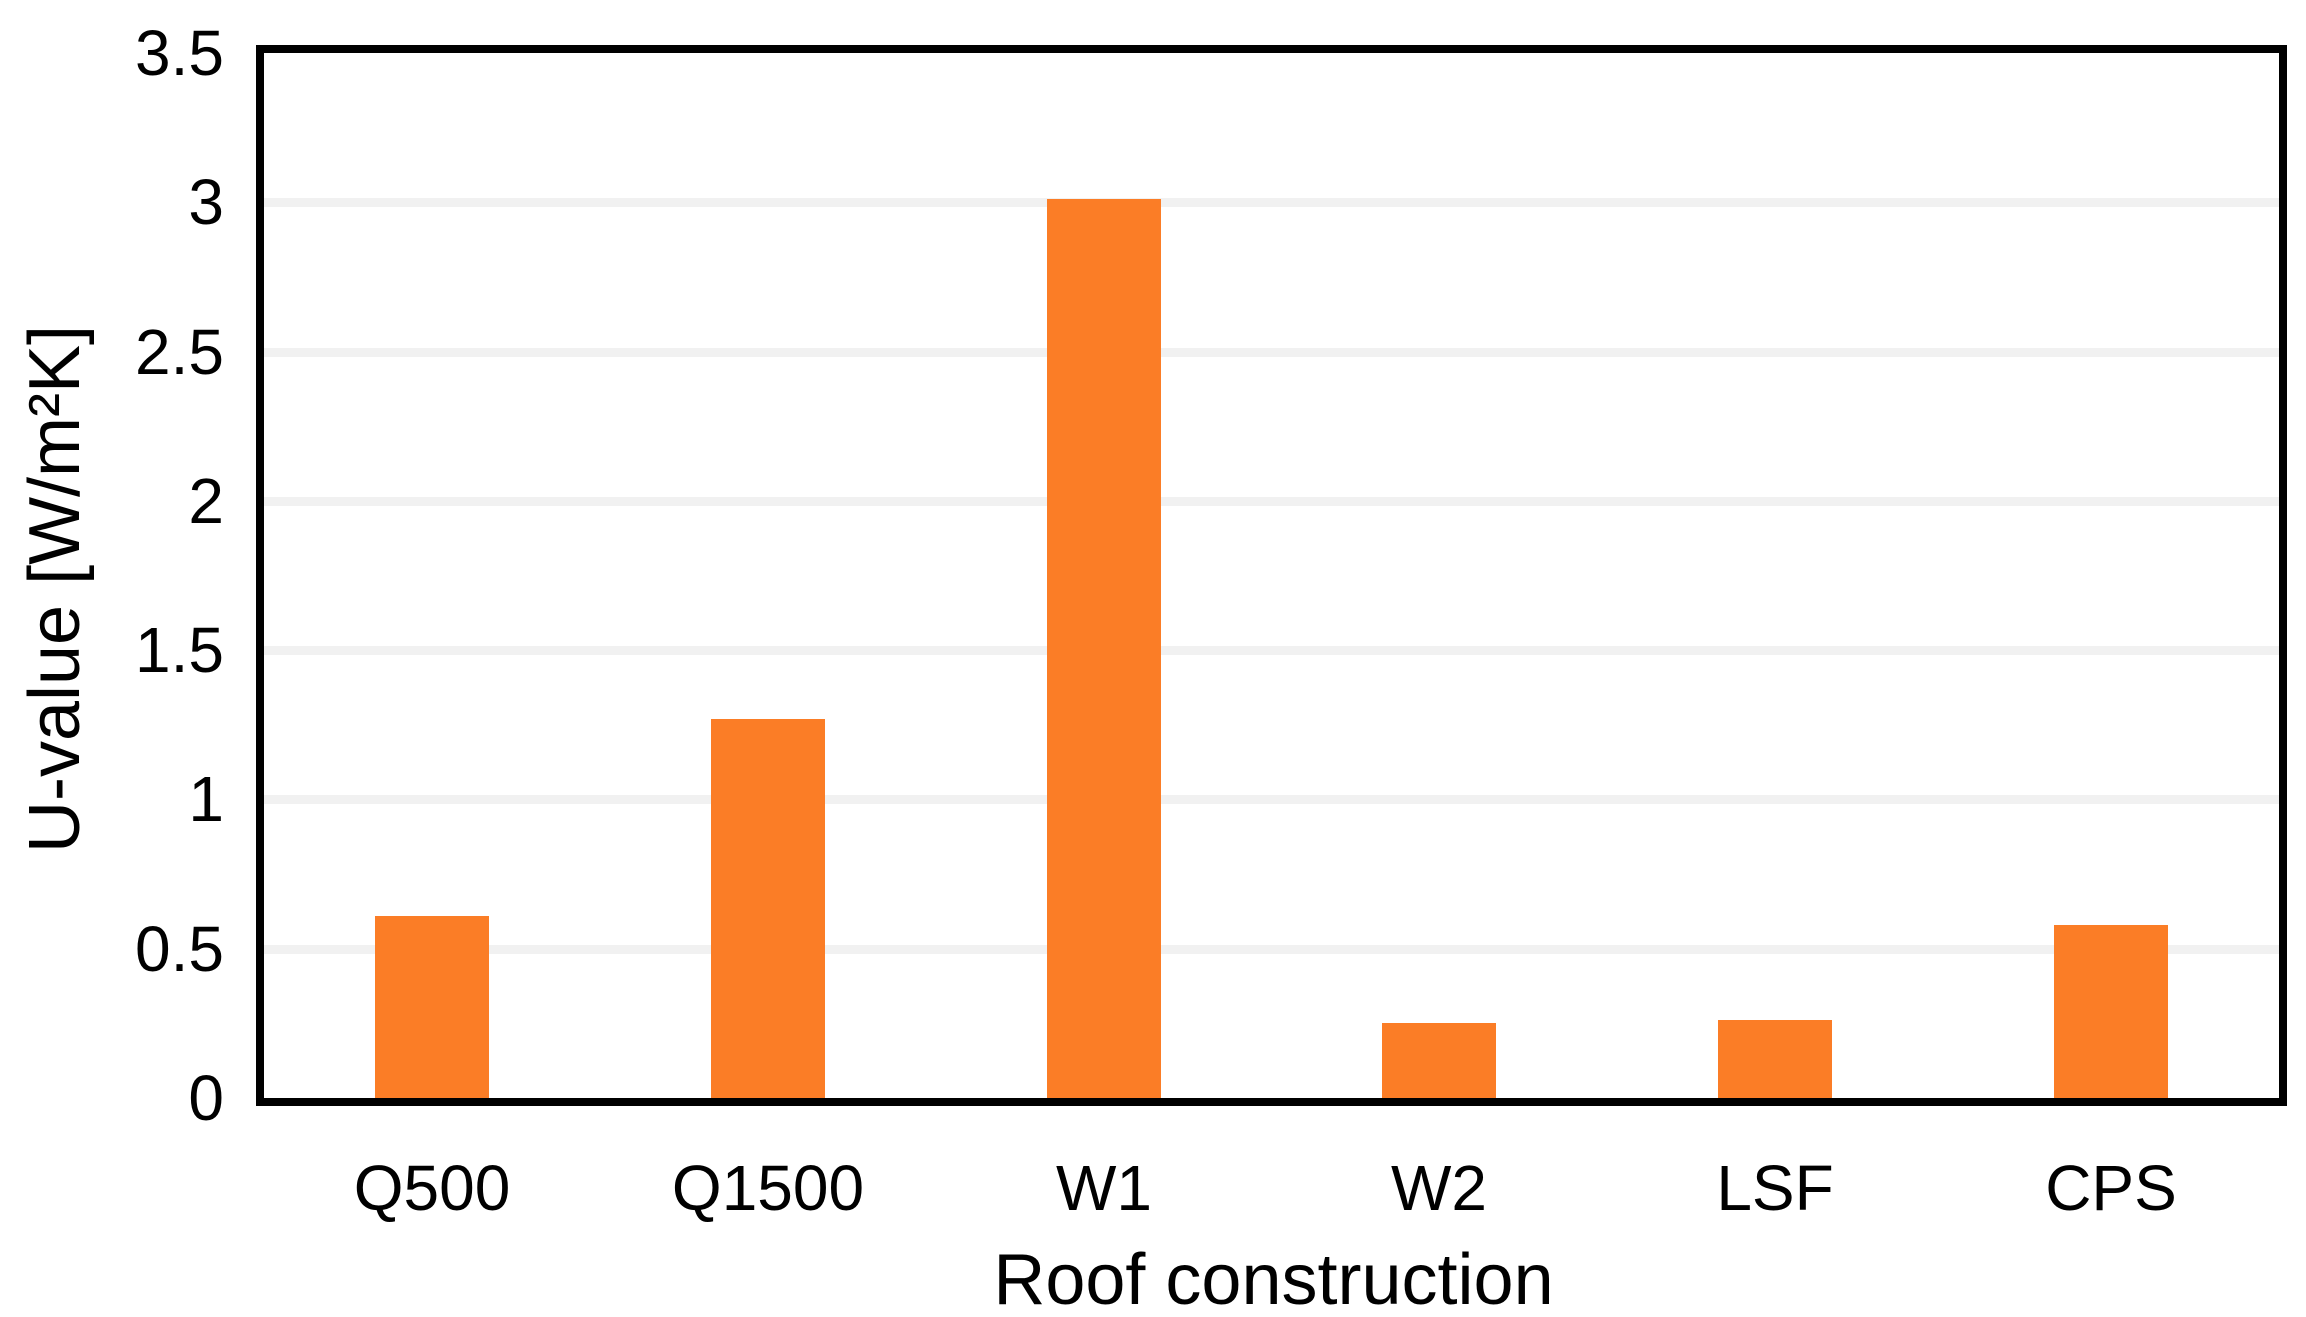 The image size is (2306, 1317). Describe the element at coordinates (1439, 1060) in the screenshot. I see `bar-w2` at that location.